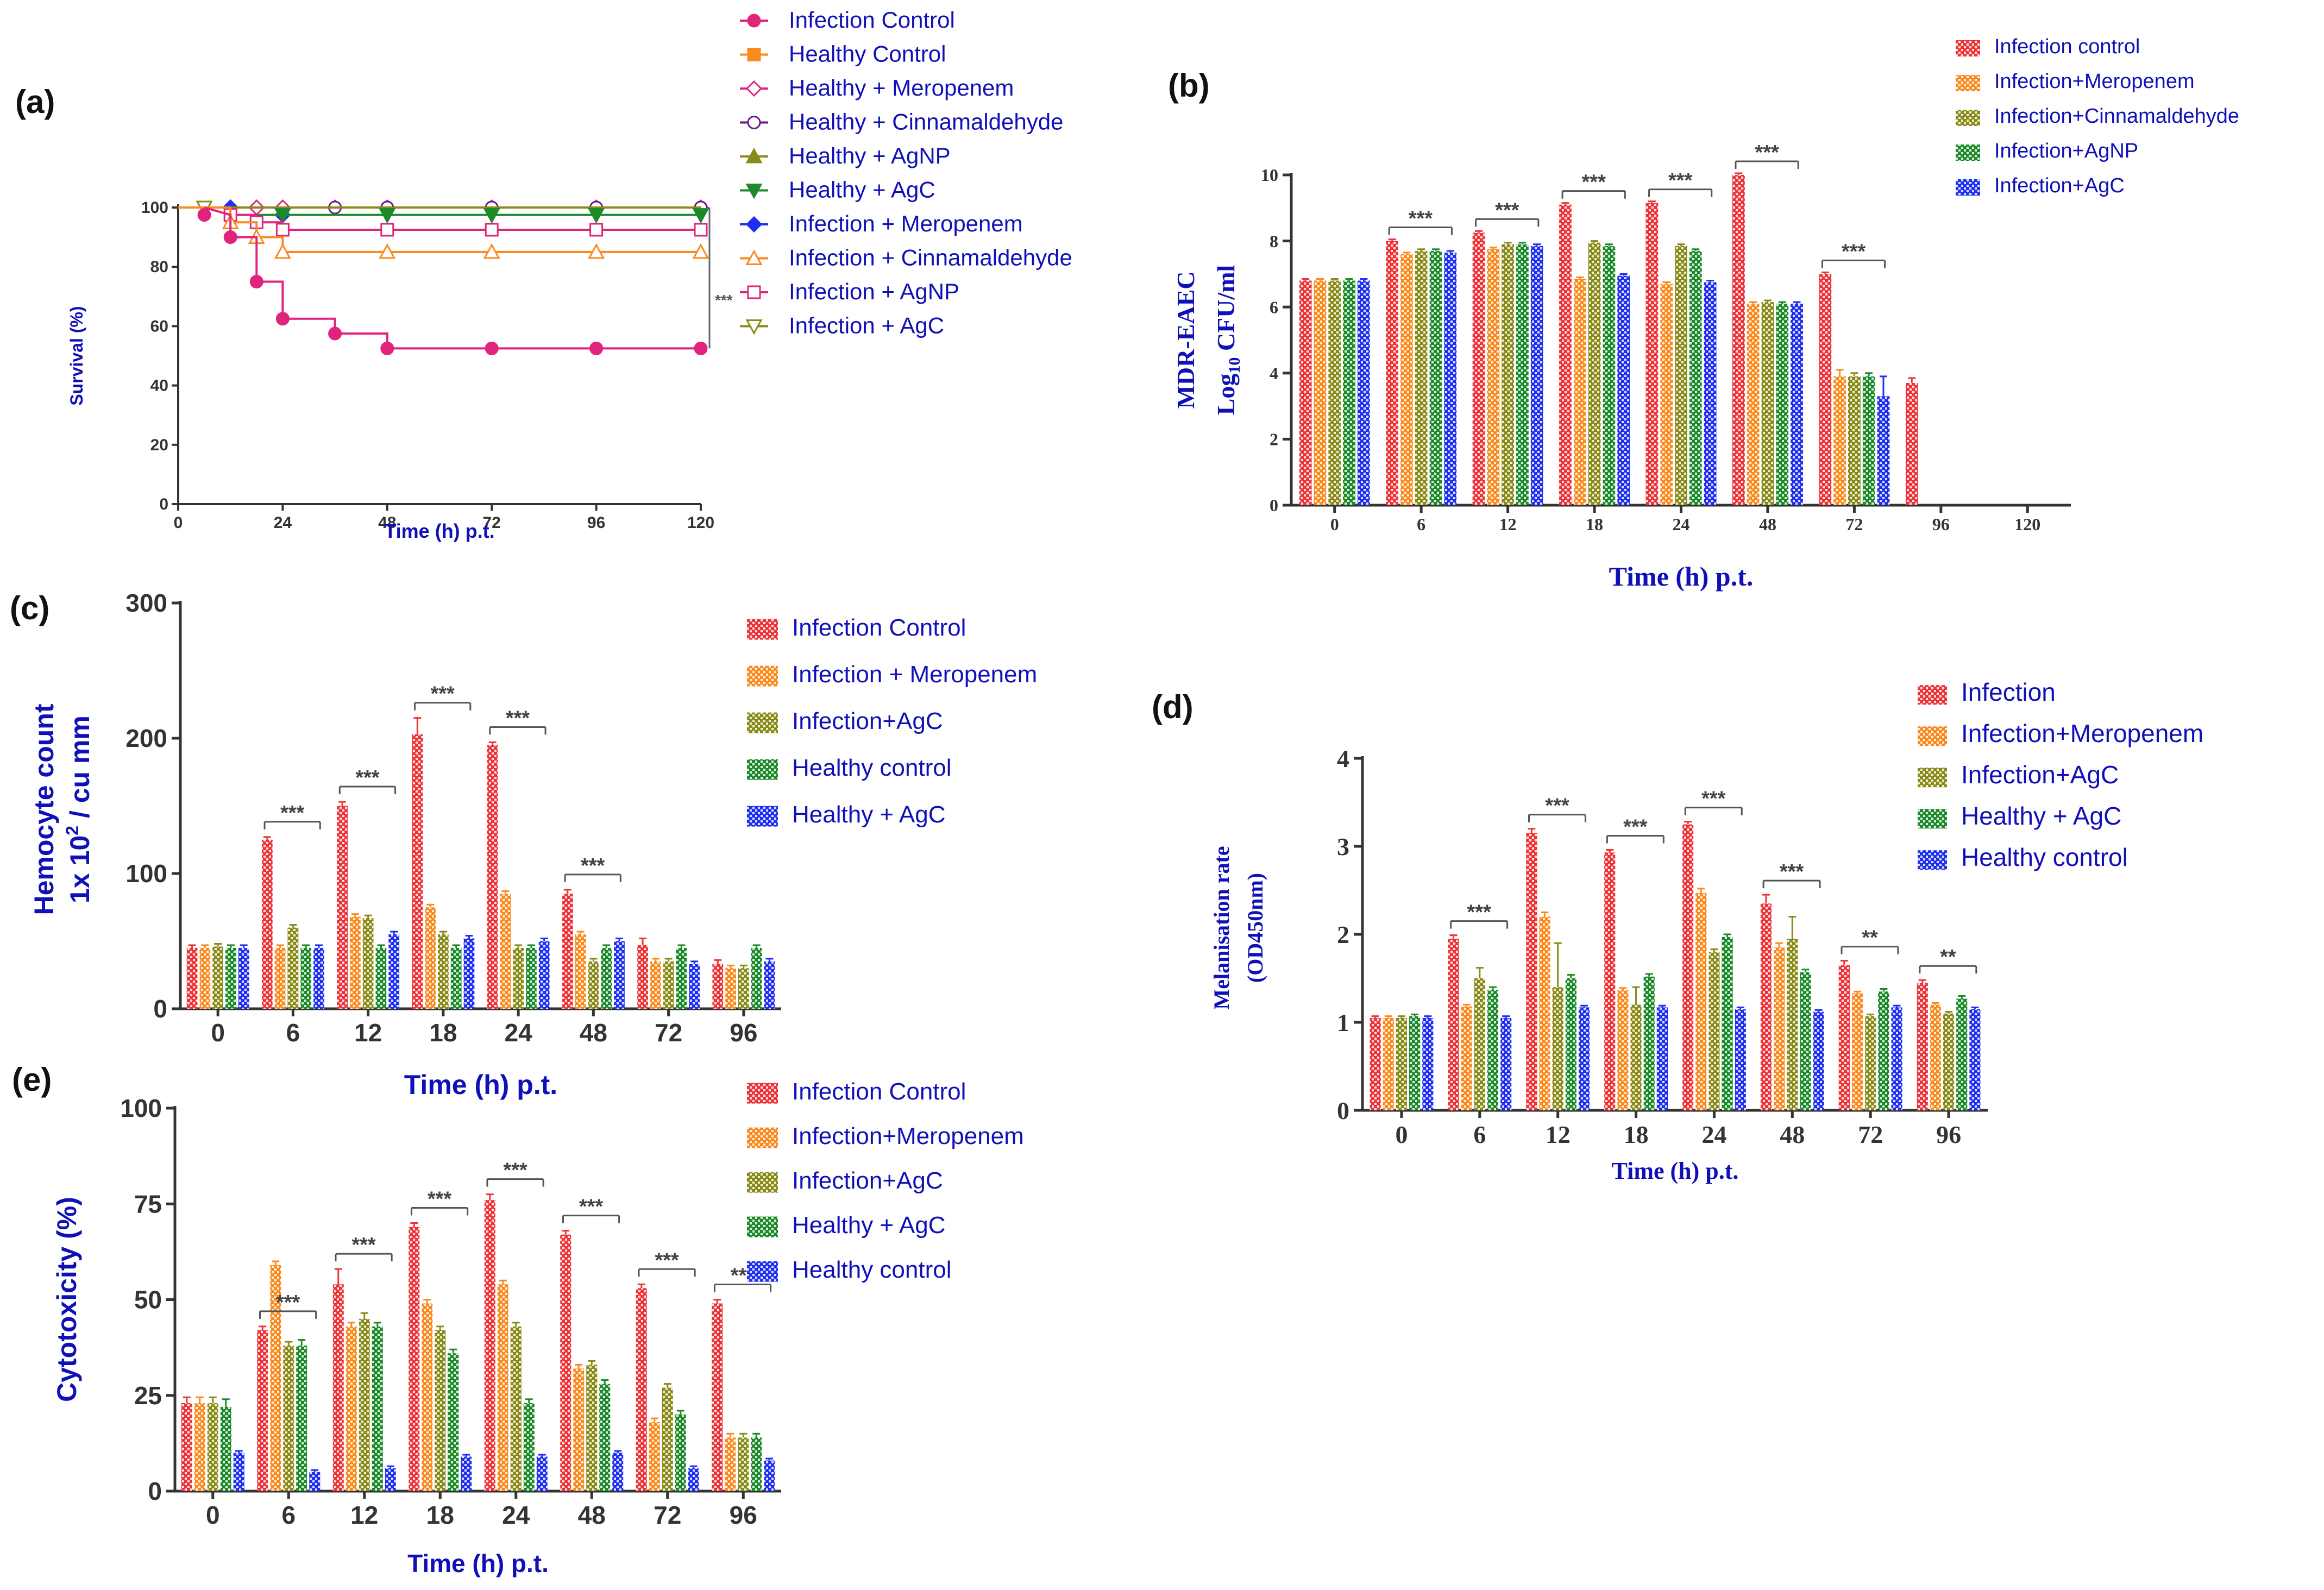 The height and width of the screenshot is (1590, 2324). Describe the element at coordinates (1343, 758) in the screenshot. I see `y-tick-label: 4` at that location.